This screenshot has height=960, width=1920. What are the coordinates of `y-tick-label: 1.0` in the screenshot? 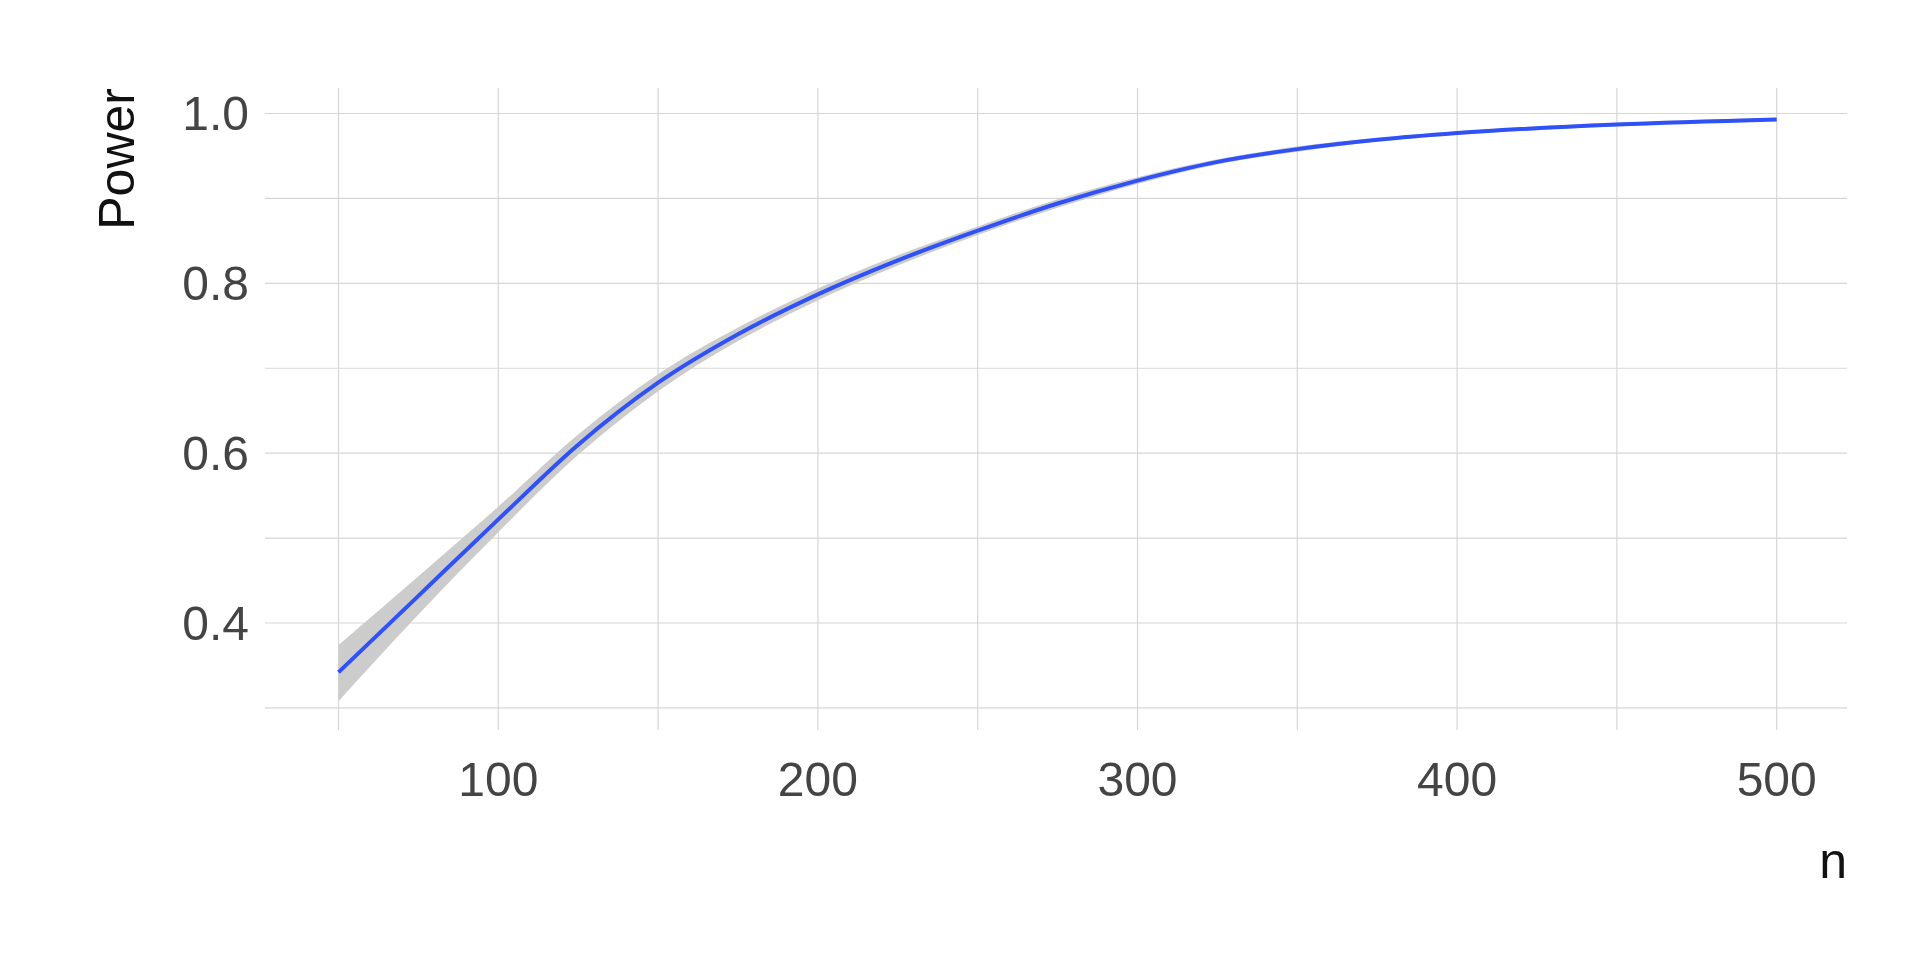 It's located at (215, 114).